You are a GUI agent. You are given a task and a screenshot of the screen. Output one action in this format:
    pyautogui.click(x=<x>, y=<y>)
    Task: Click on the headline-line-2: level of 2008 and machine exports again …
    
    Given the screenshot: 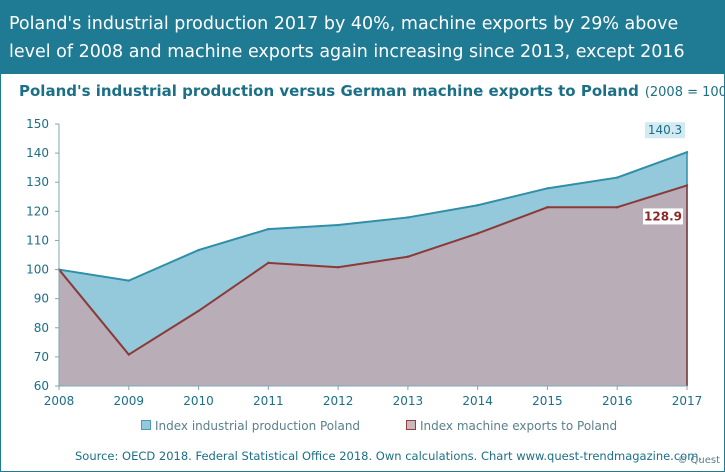 What is the action you would take?
    pyautogui.click(x=347, y=52)
    